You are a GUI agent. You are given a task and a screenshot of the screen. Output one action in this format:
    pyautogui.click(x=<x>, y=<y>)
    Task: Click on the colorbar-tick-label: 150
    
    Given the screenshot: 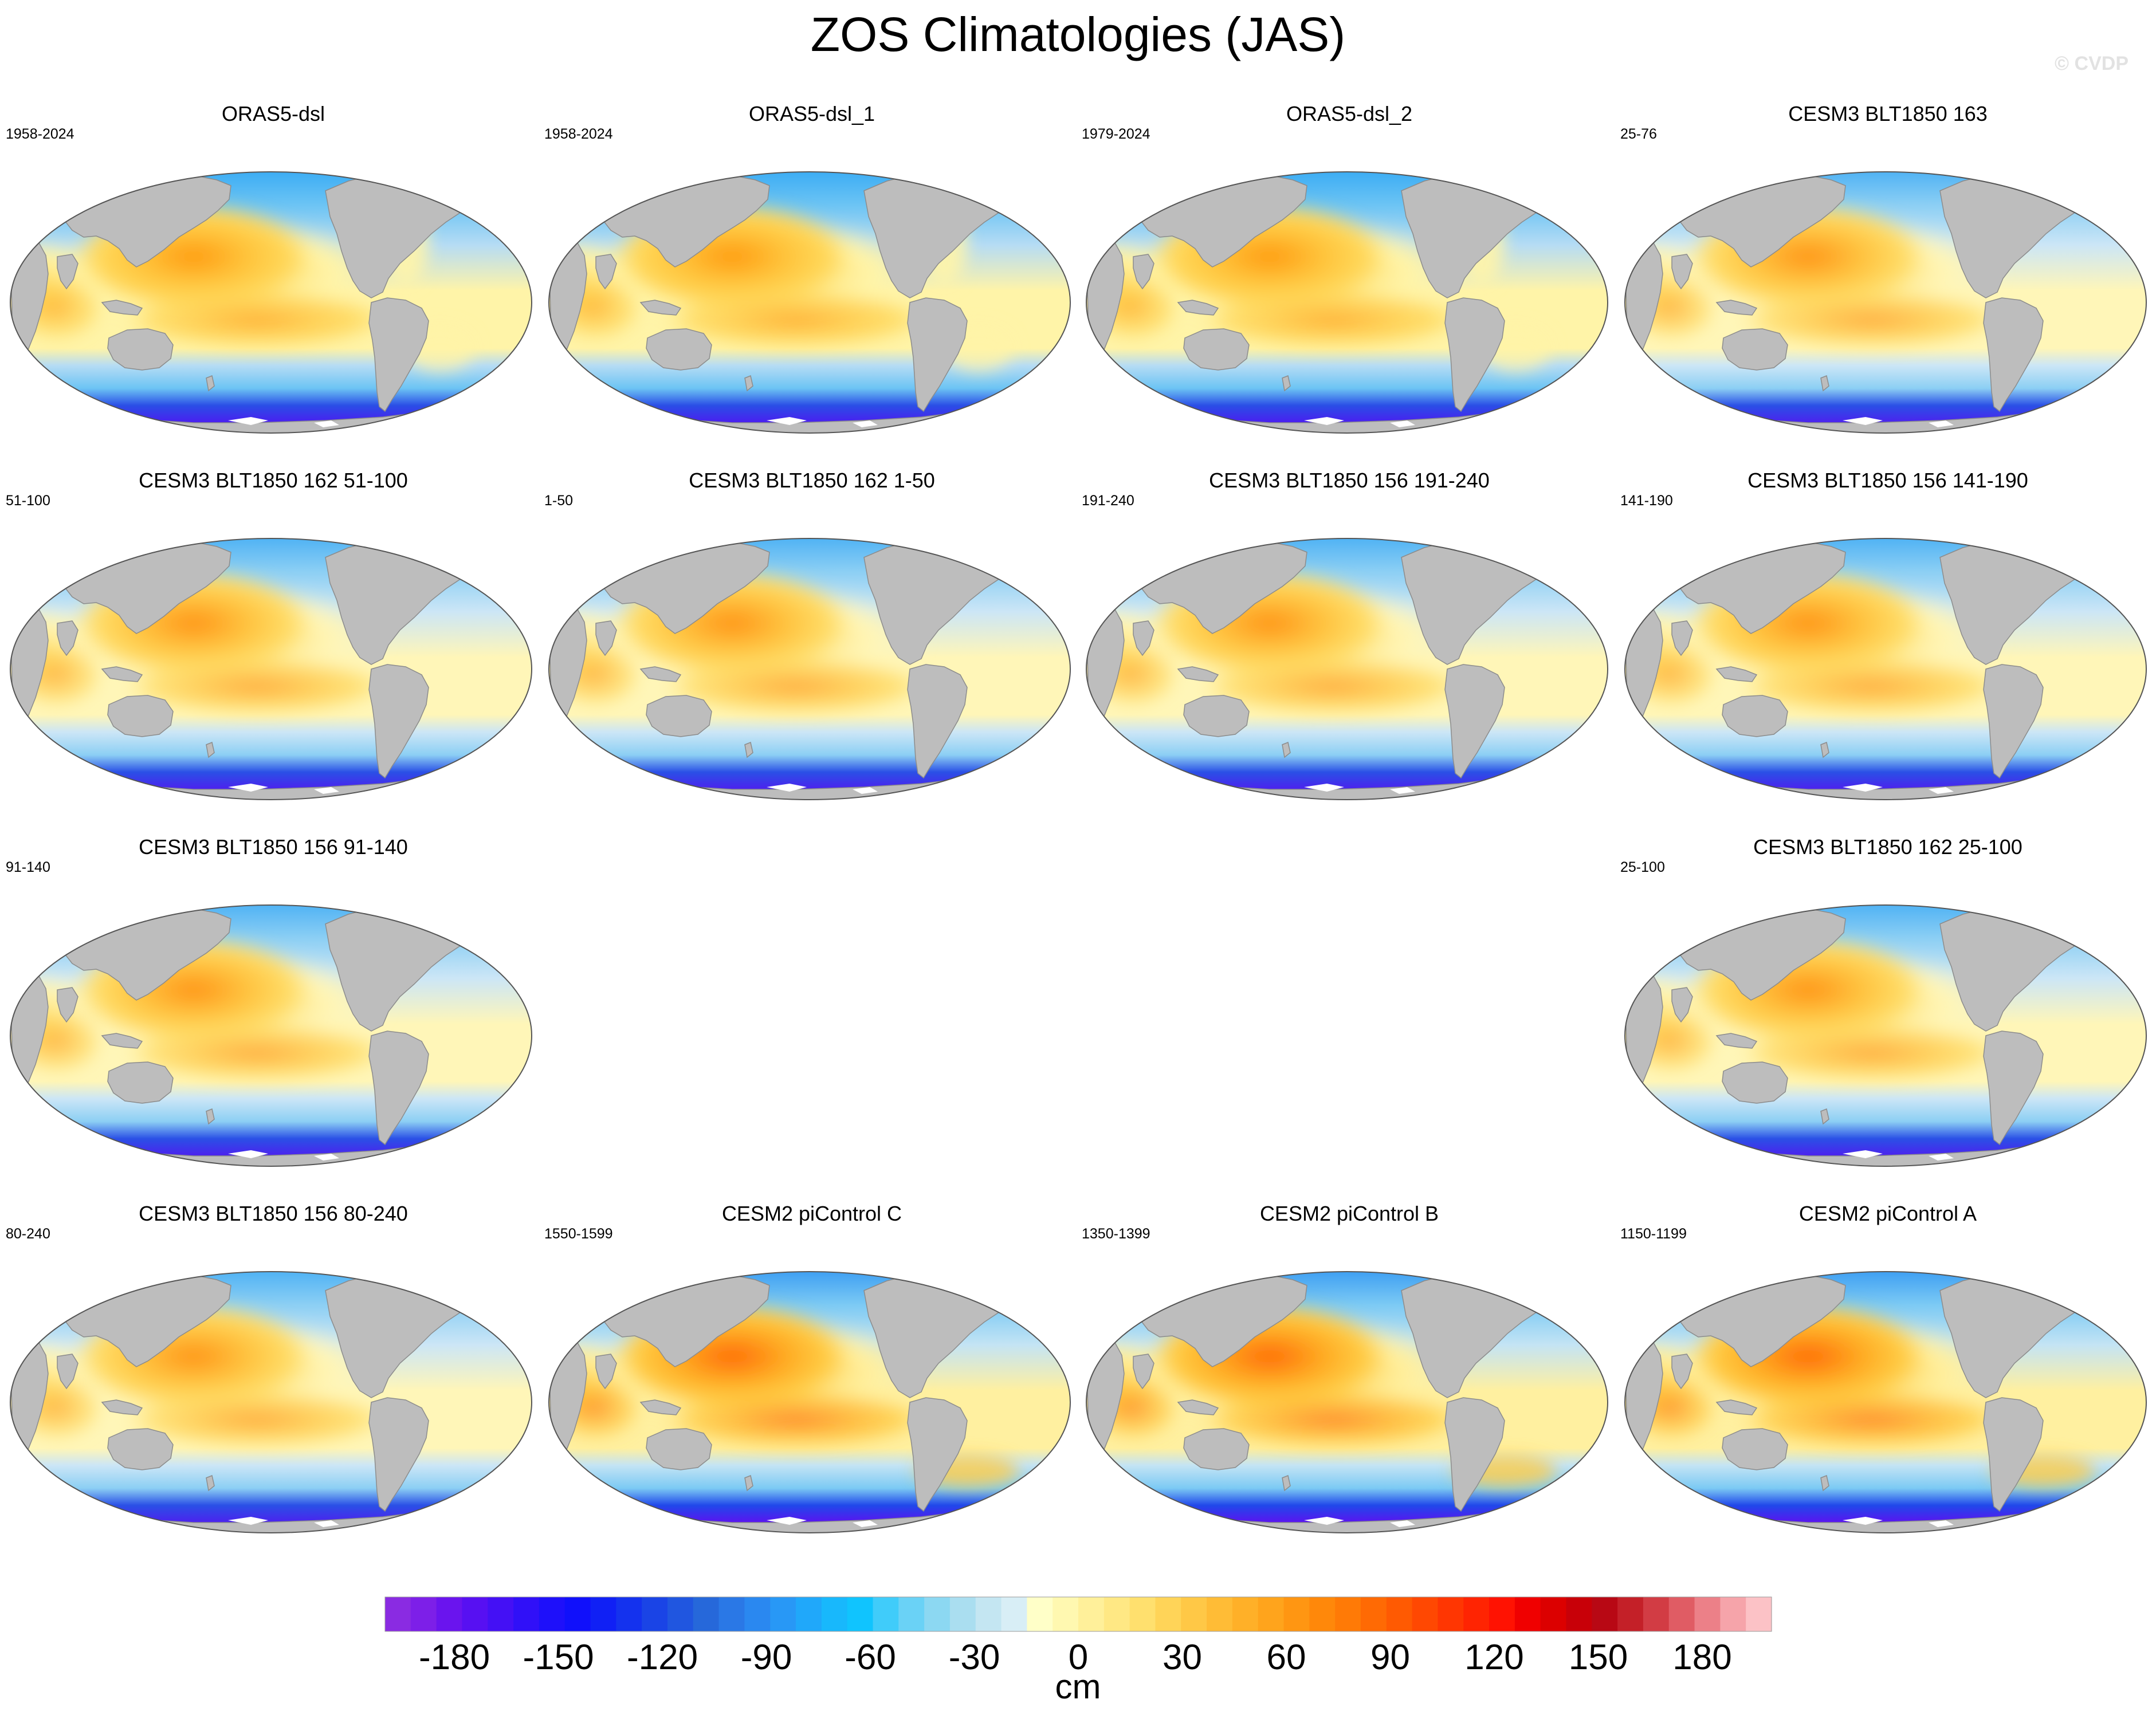 What is the action you would take?
    pyautogui.click(x=1598, y=1657)
    